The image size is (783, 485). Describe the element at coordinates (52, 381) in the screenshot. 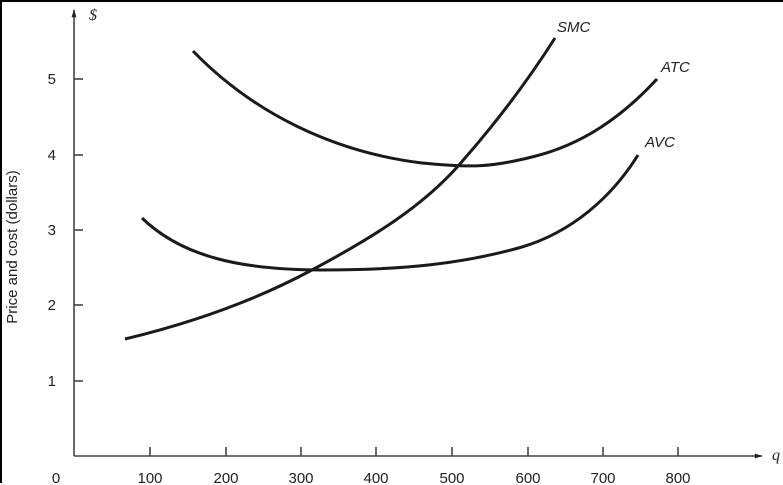

I see `y-tick-label: 1` at that location.